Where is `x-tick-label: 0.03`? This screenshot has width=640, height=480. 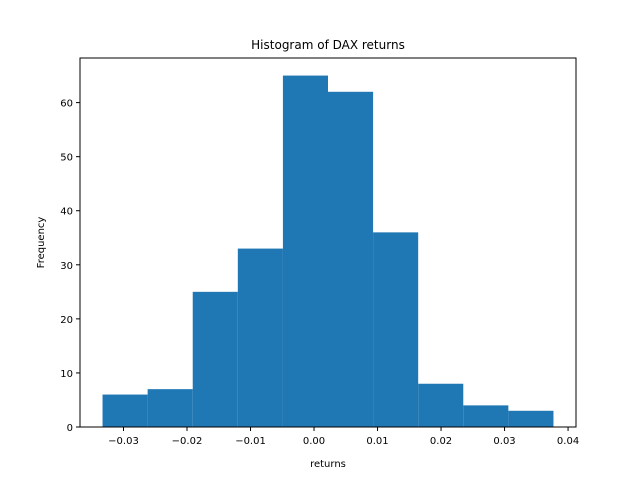
x-tick-label: 0.03 is located at coordinates (504, 441).